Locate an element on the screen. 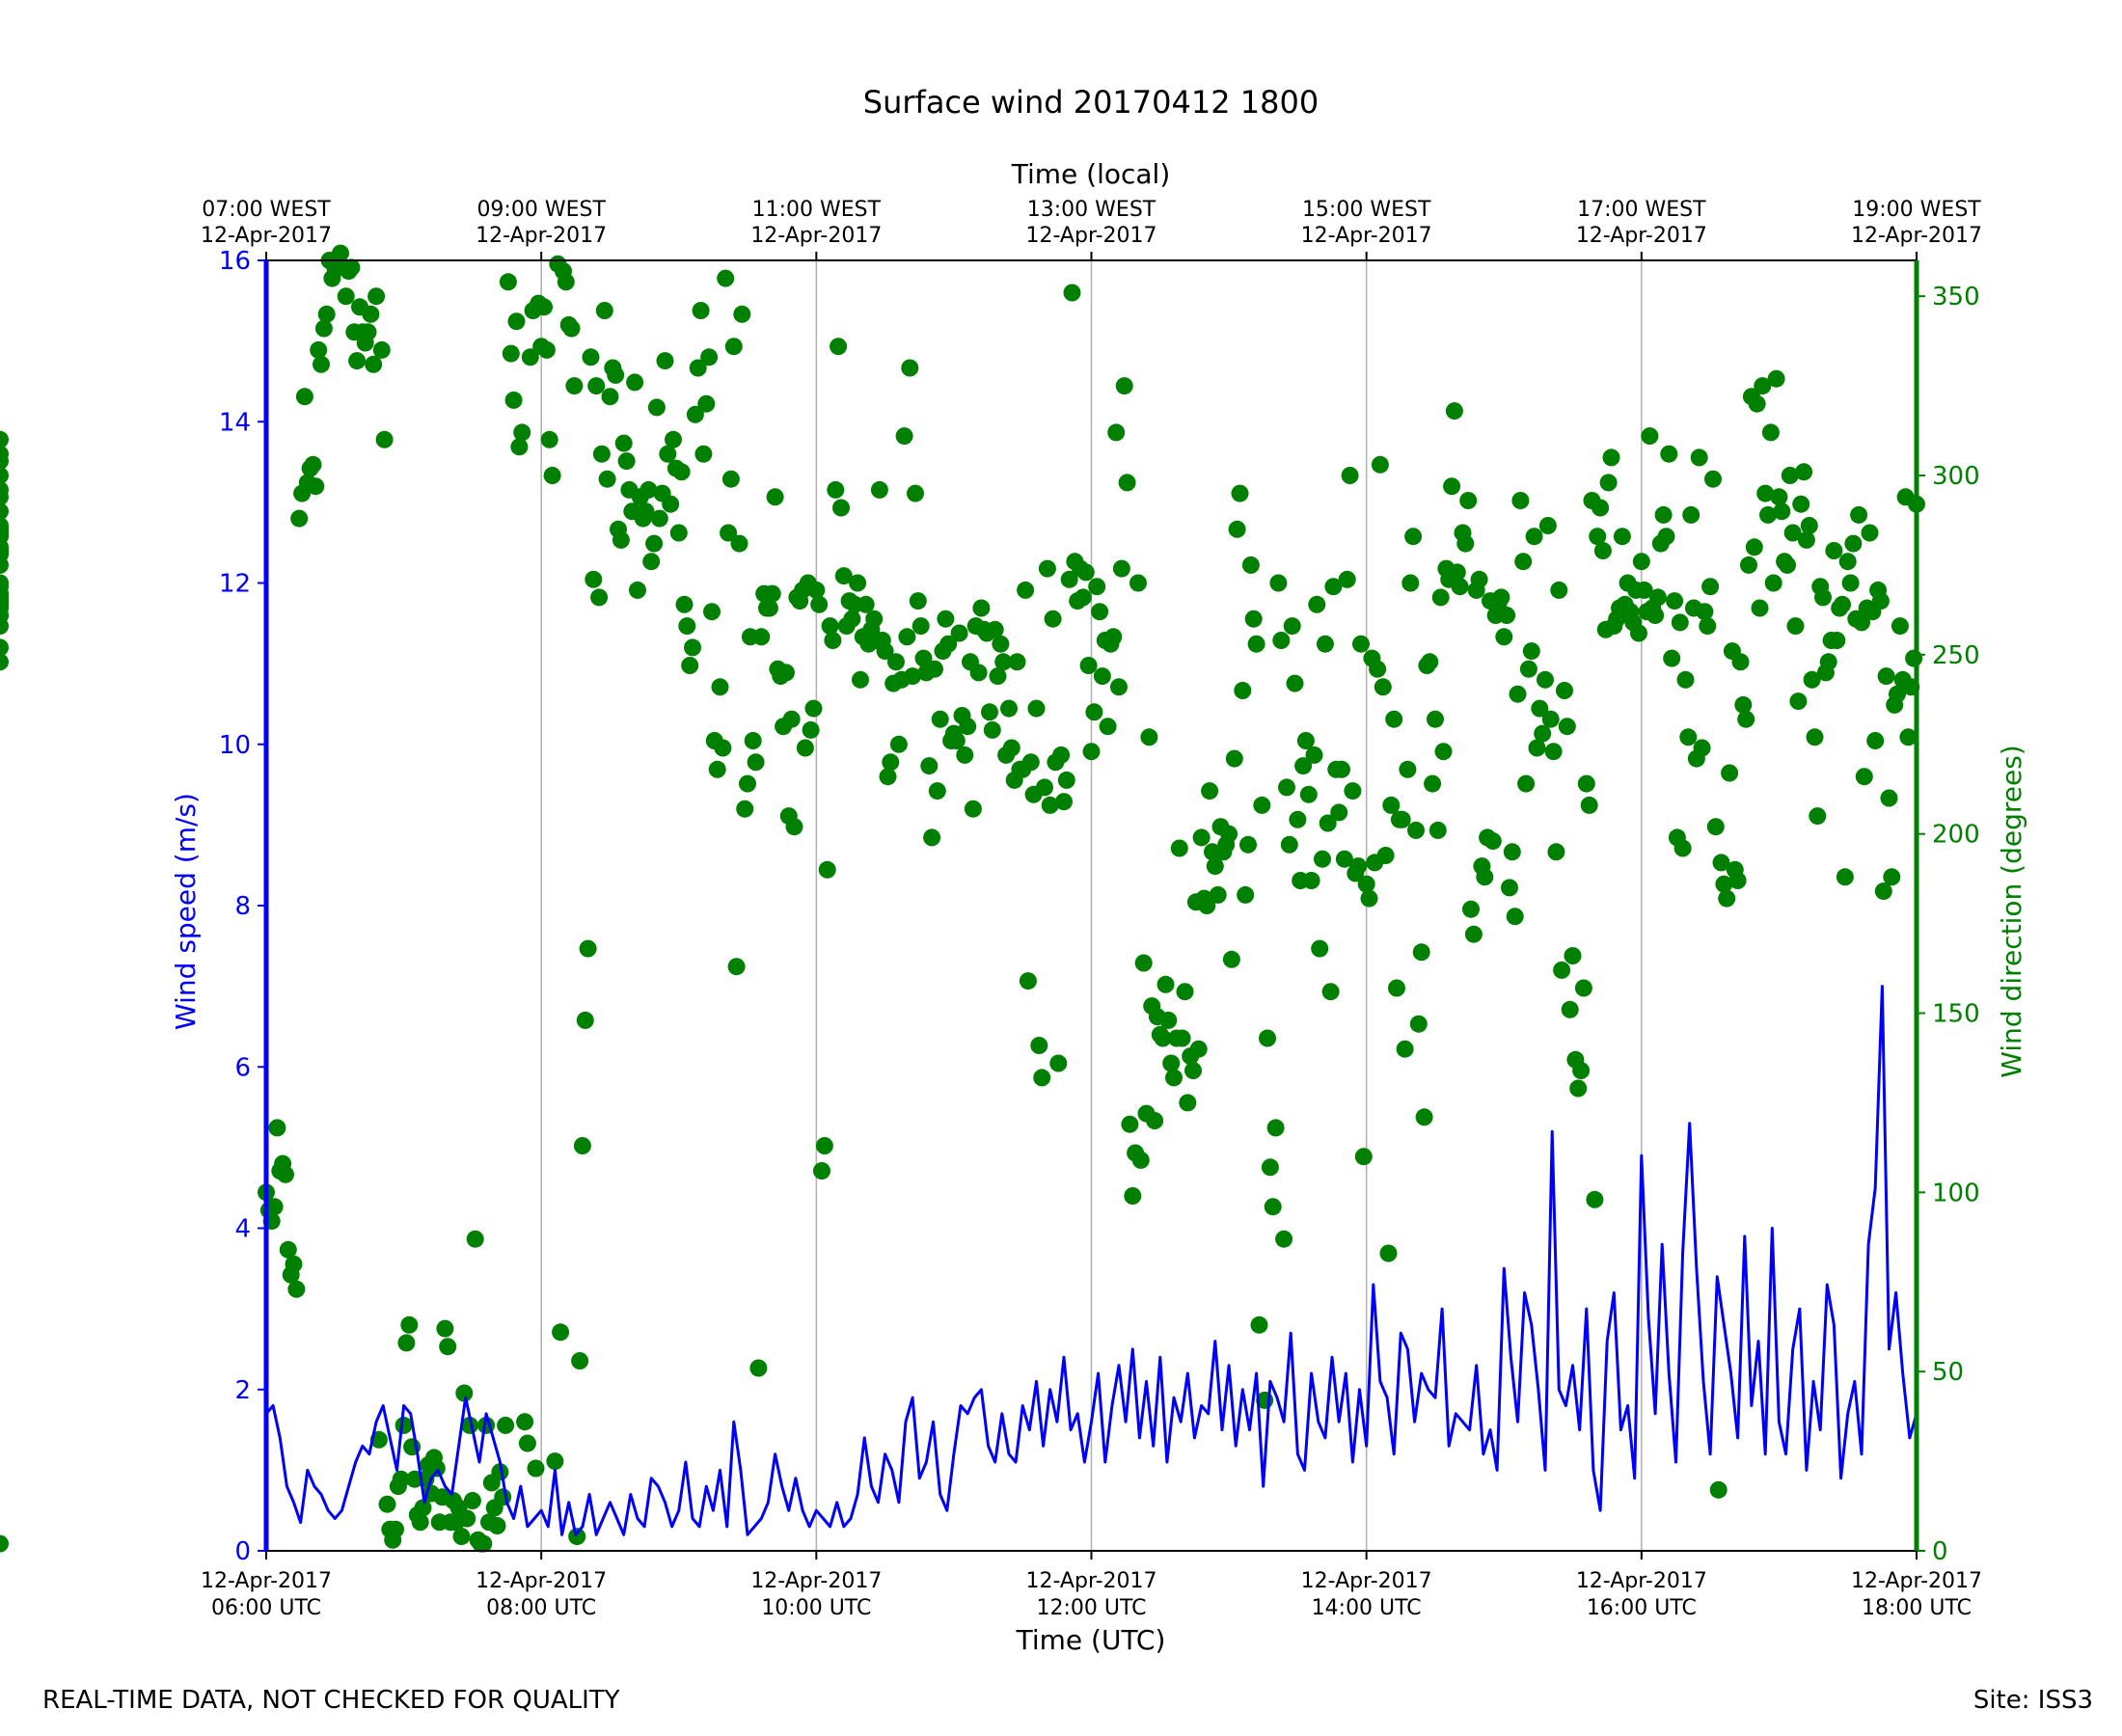  x-axis-label: Time (UTC) is located at coordinates (1091, 1640).